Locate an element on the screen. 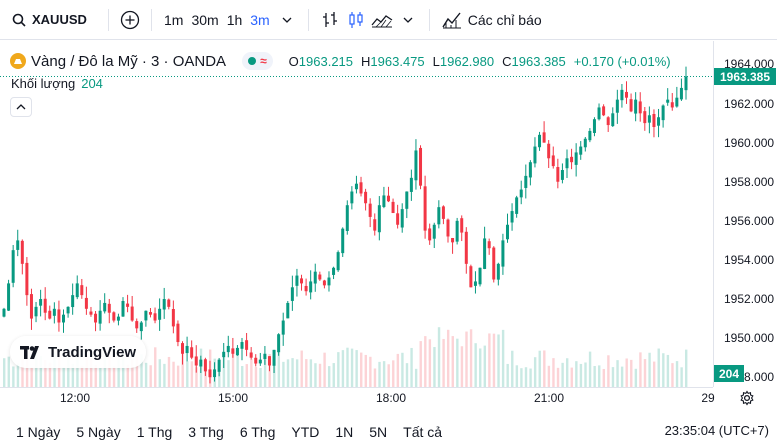  indicators-icon is located at coordinates (451, 20).